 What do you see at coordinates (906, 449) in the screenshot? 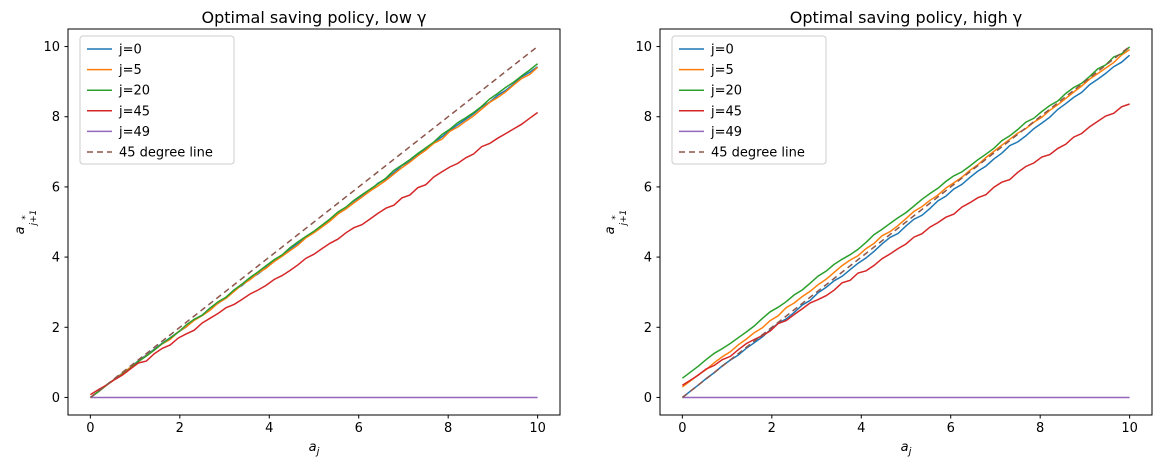
I see `x-axis-label-right: aj` at bounding box center [906, 449].